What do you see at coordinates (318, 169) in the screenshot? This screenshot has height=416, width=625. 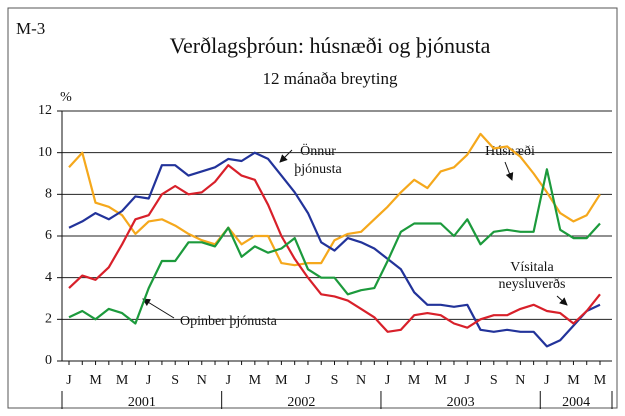 I see `annotation: þjónusta` at bounding box center [318, 169].